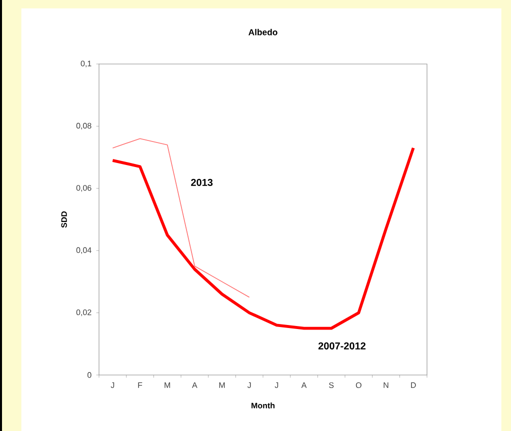  I want to click on y-tick-label: 0,04, so click(84, 250).